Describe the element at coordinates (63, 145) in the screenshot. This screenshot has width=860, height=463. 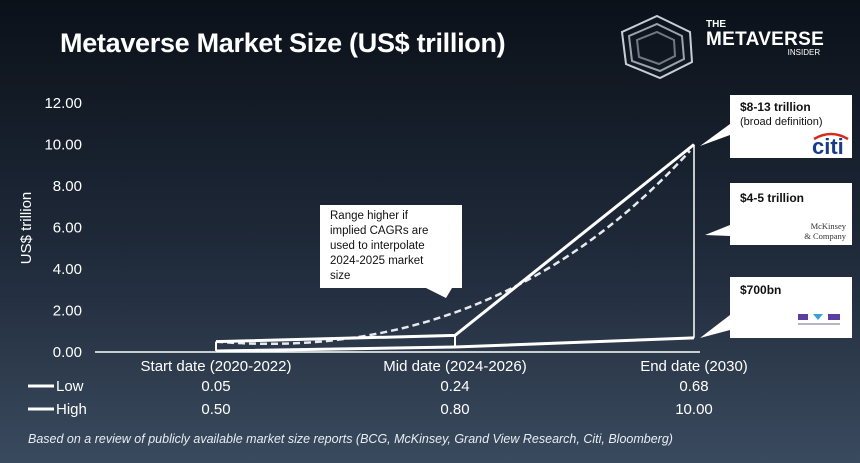
I see `y-tick-label: 10.00` at that location.